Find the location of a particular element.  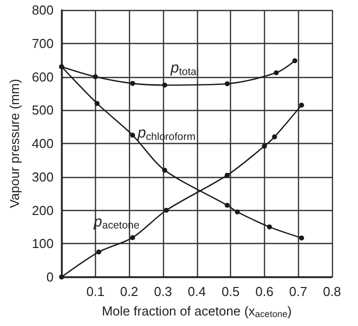

y-tick-label: 600 is located at coordinates (43, 76).